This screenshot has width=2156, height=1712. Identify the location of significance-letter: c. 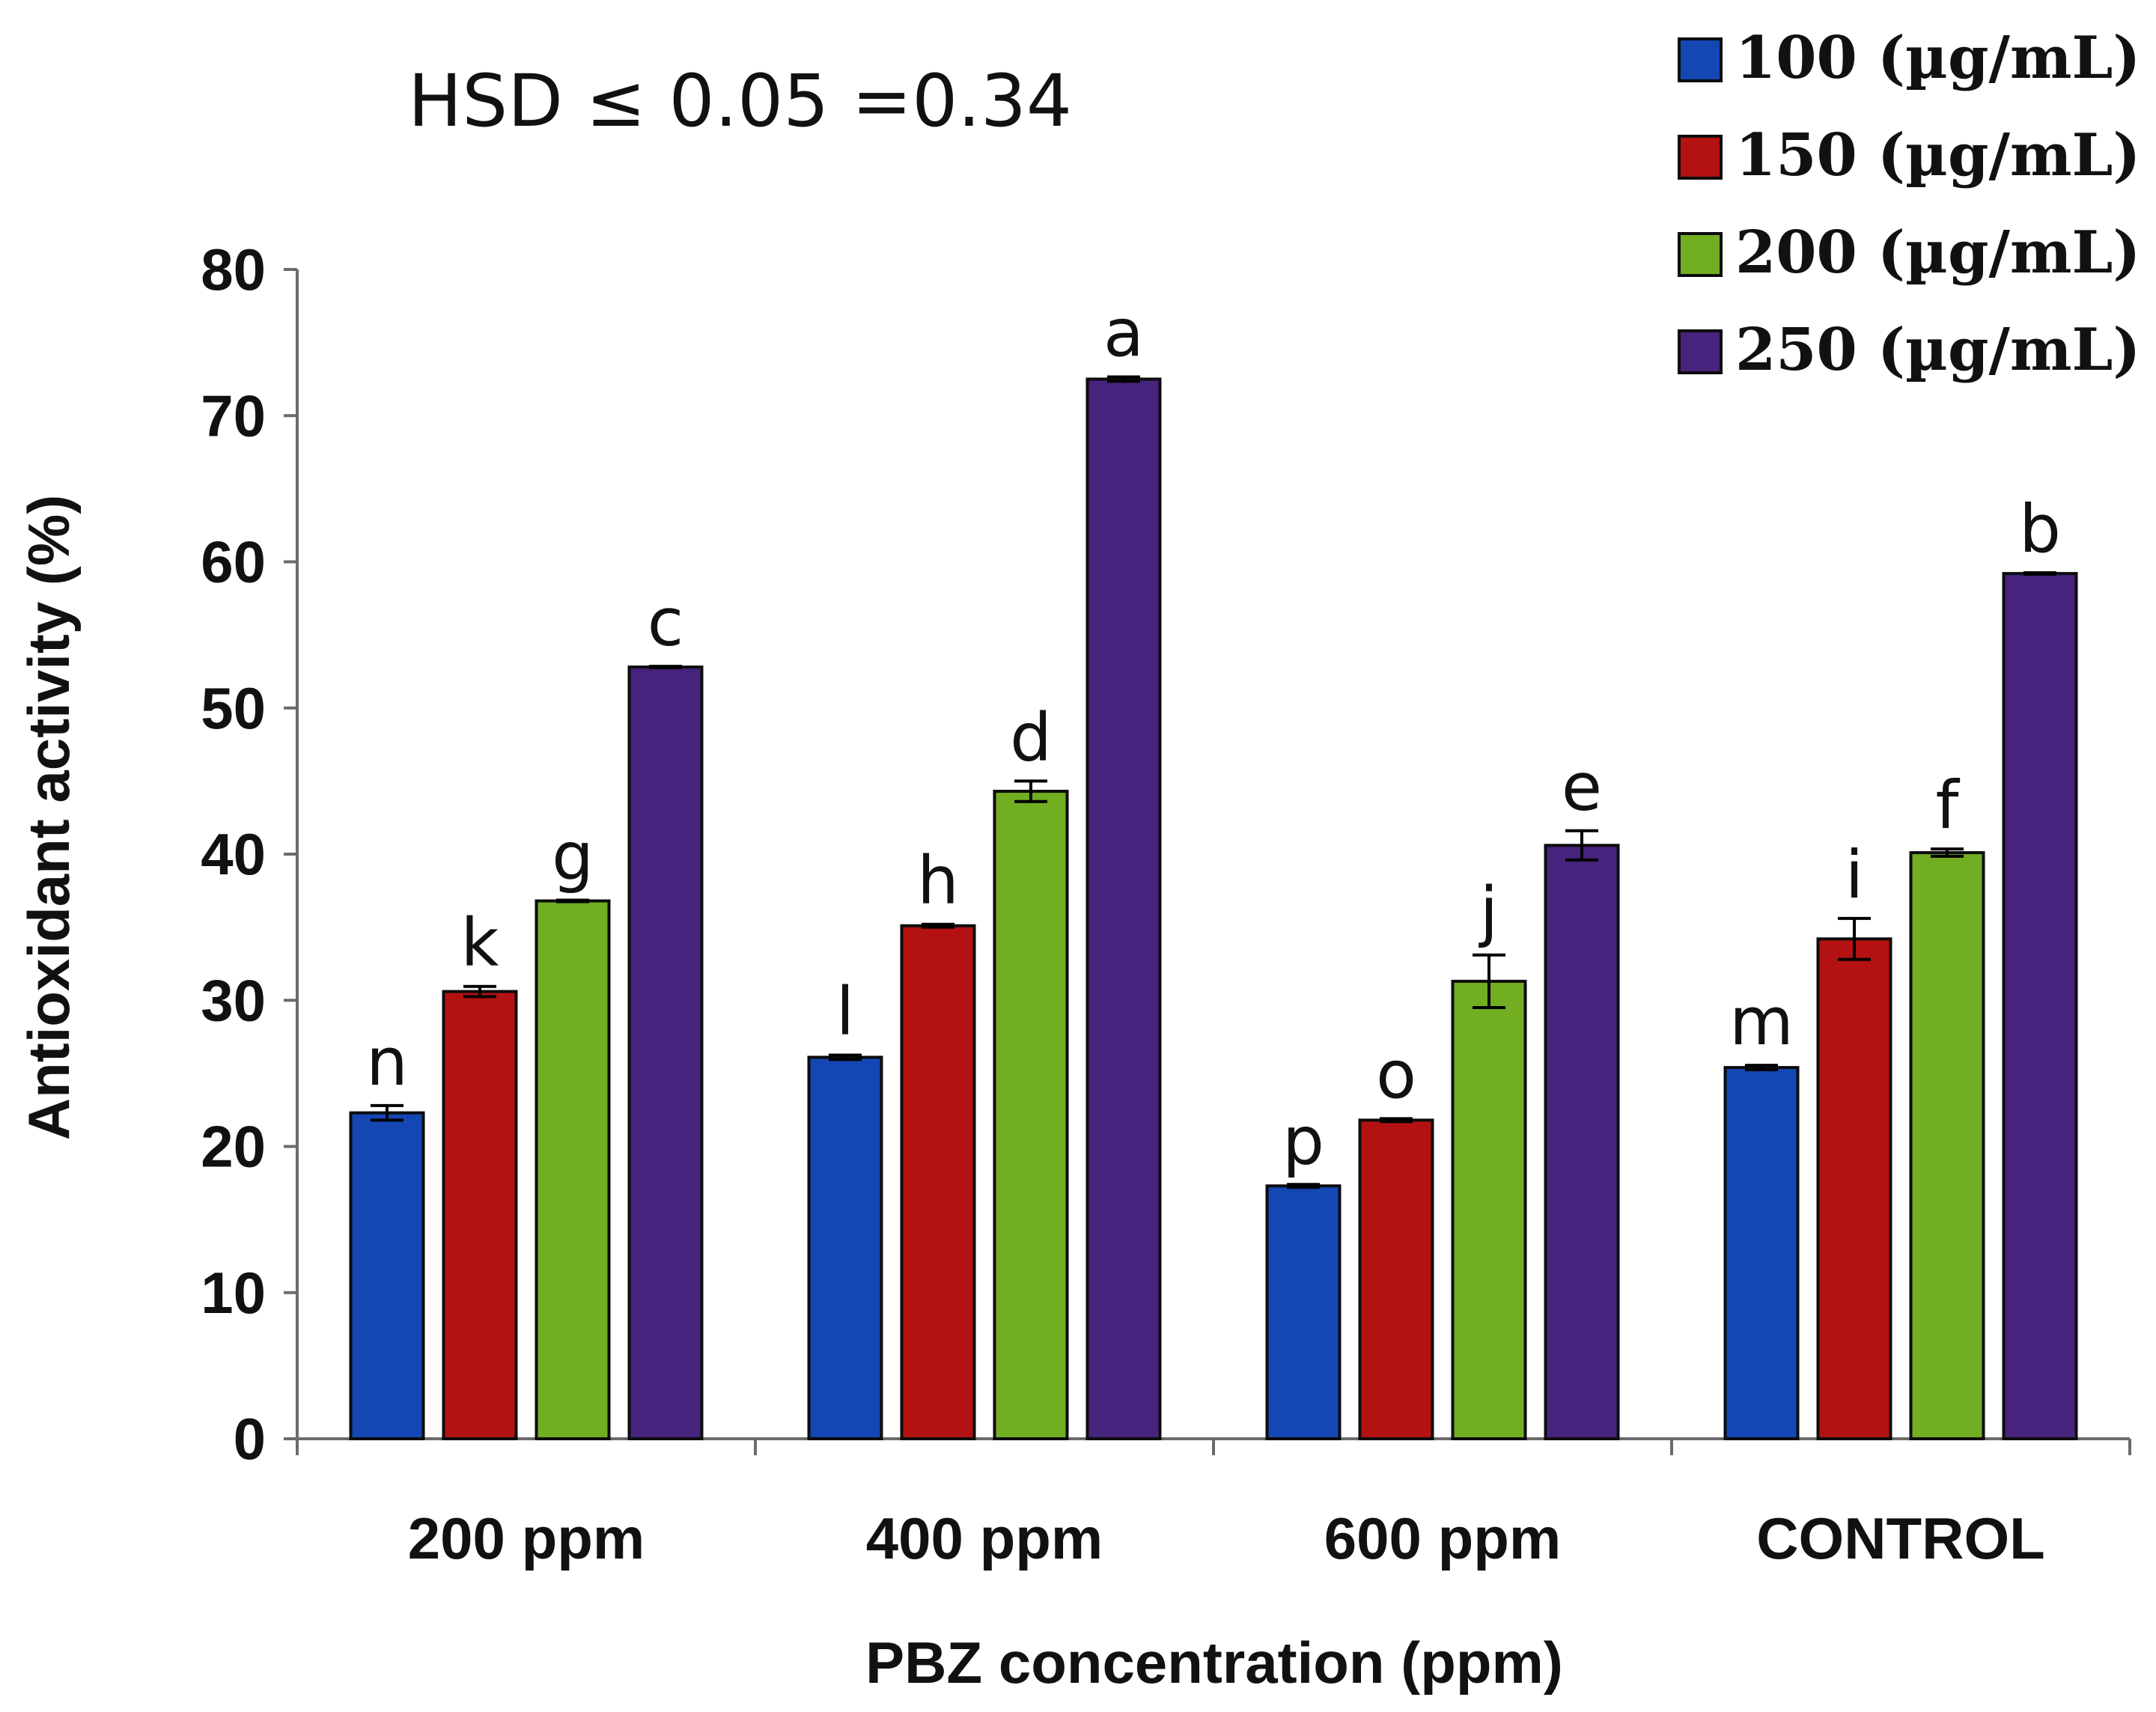
(665, 622).